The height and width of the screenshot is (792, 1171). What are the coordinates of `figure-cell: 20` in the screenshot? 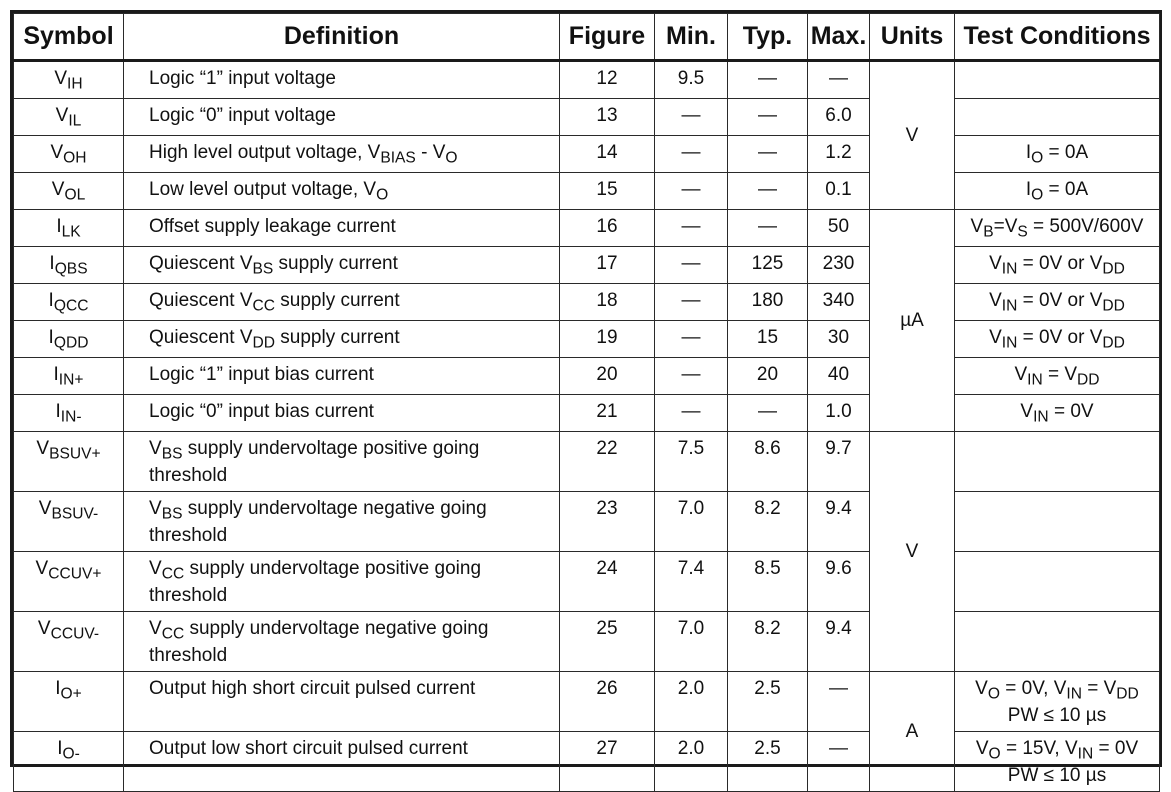 It's located at (607, 376).